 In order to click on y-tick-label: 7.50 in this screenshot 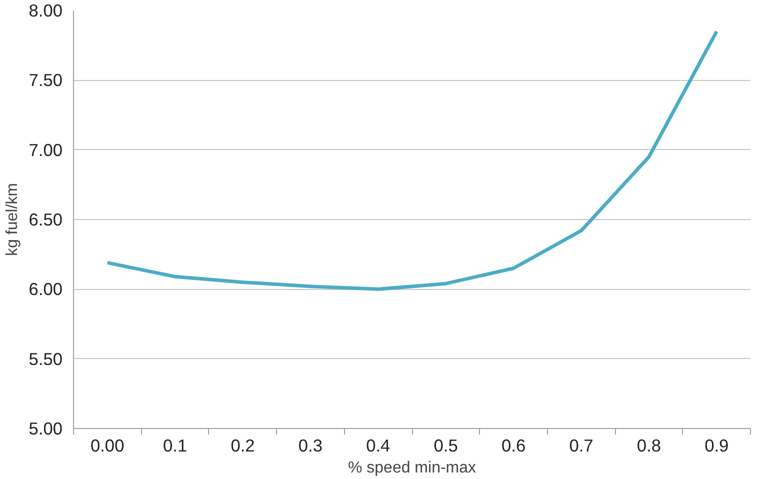, I will do `click(45, 80)`.